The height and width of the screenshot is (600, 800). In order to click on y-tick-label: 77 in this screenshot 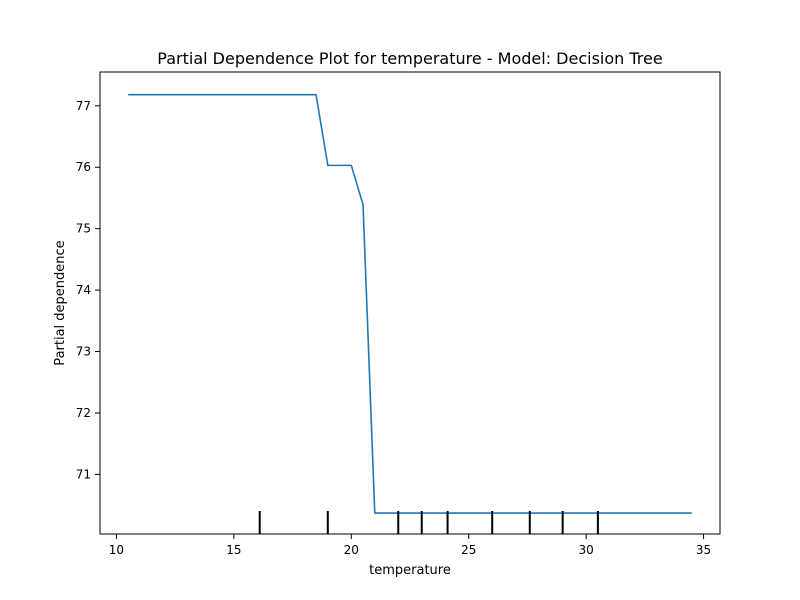, I will do `click(83, 106)`.